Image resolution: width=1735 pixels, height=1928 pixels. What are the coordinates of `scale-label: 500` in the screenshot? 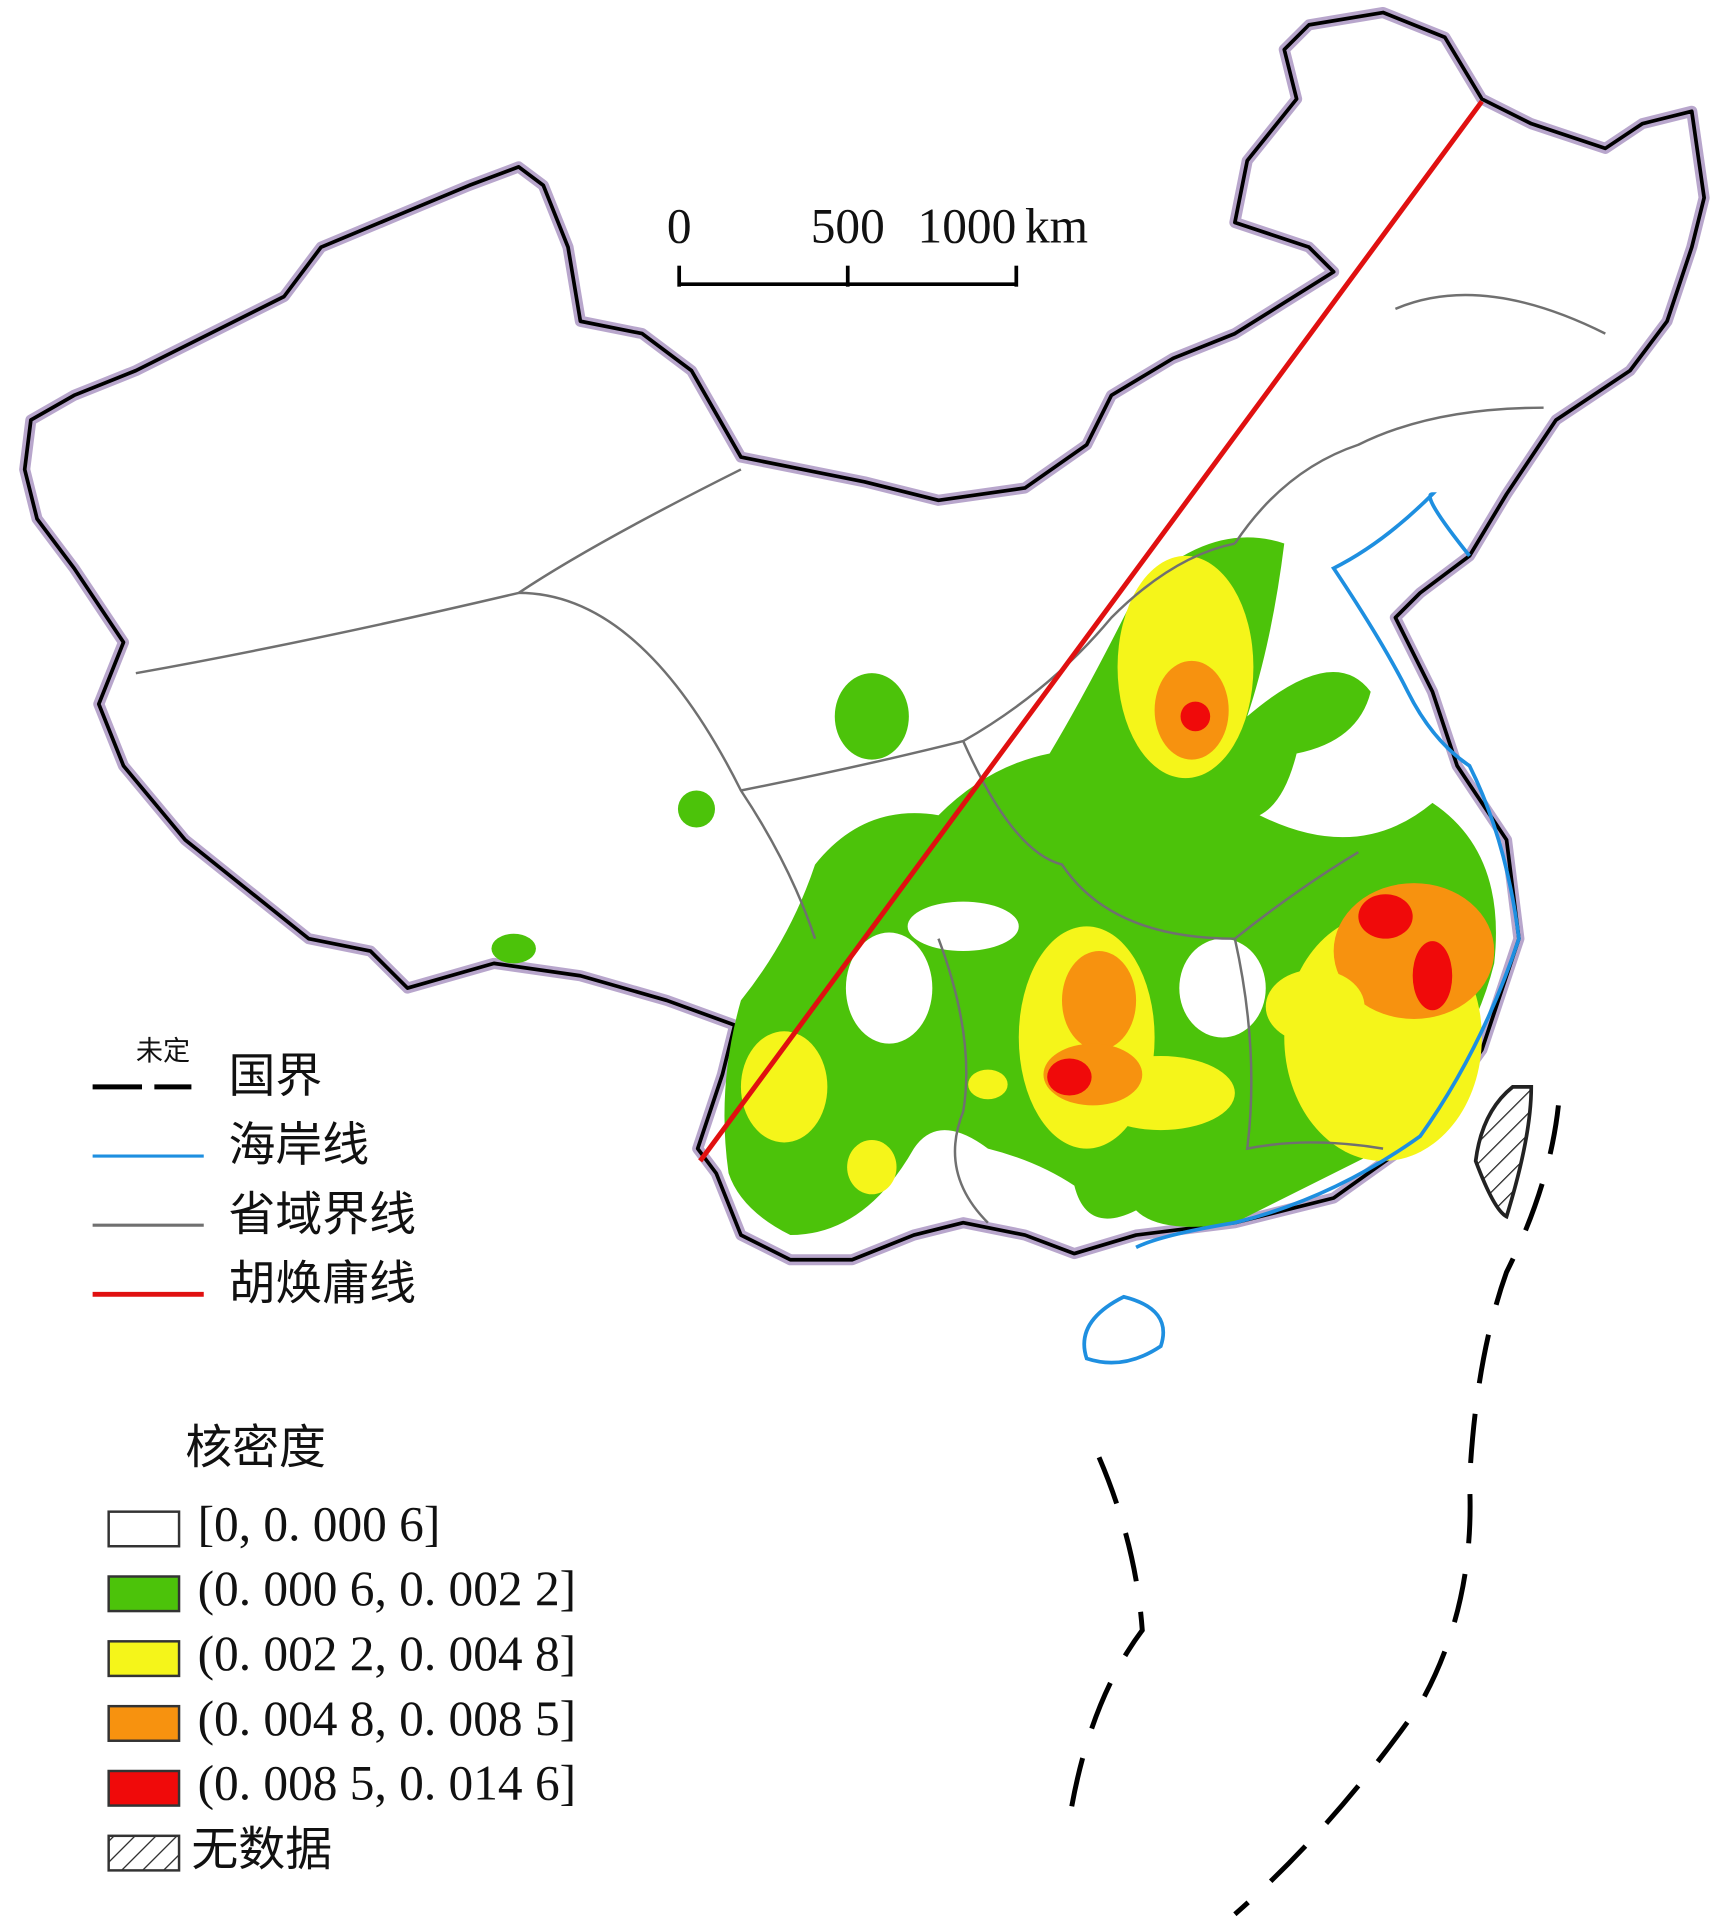 It's located at (848, 225).